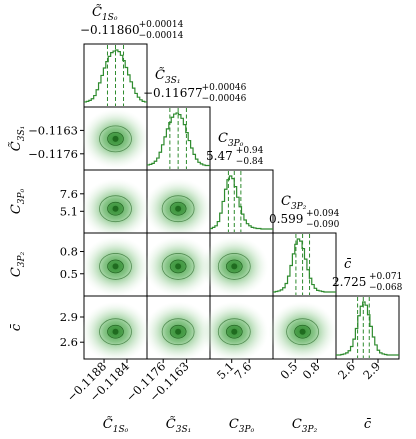 Image resolution: width=416 pixels, height=439 pixels. I want to click on x-axis-label-3: C3P₂, so click(305, 426).